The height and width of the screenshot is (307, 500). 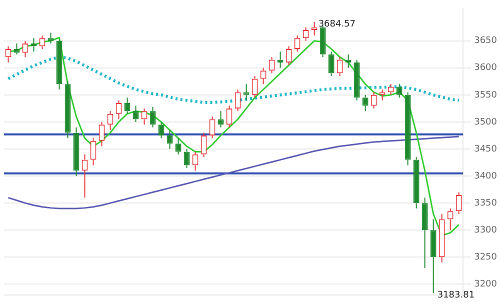 I want to click on y-tick-label: 3600, so click(x=486, y=68).